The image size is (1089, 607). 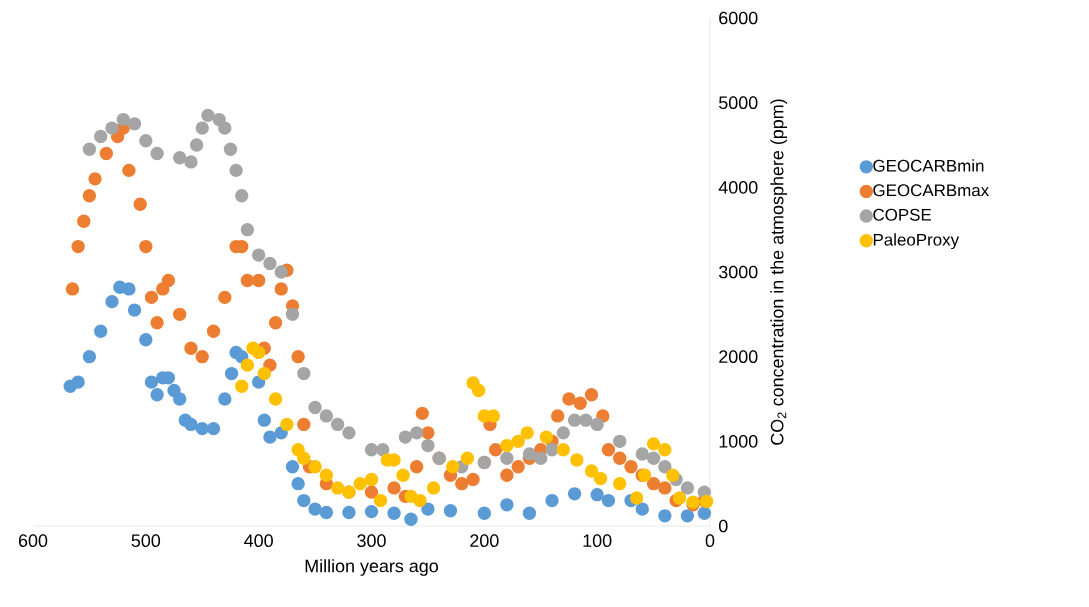 I want to click on x-tick-label: 600, so click(x=33, y=540).